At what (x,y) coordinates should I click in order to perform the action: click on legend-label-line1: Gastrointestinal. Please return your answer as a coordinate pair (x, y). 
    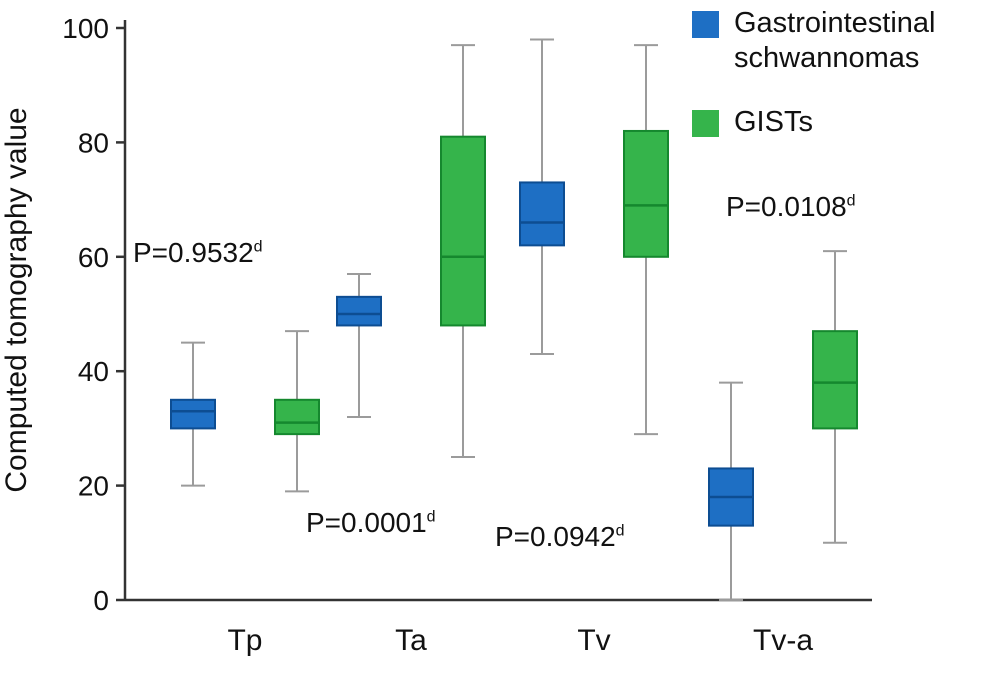
    Looking at the image, I should click on (835, 23).